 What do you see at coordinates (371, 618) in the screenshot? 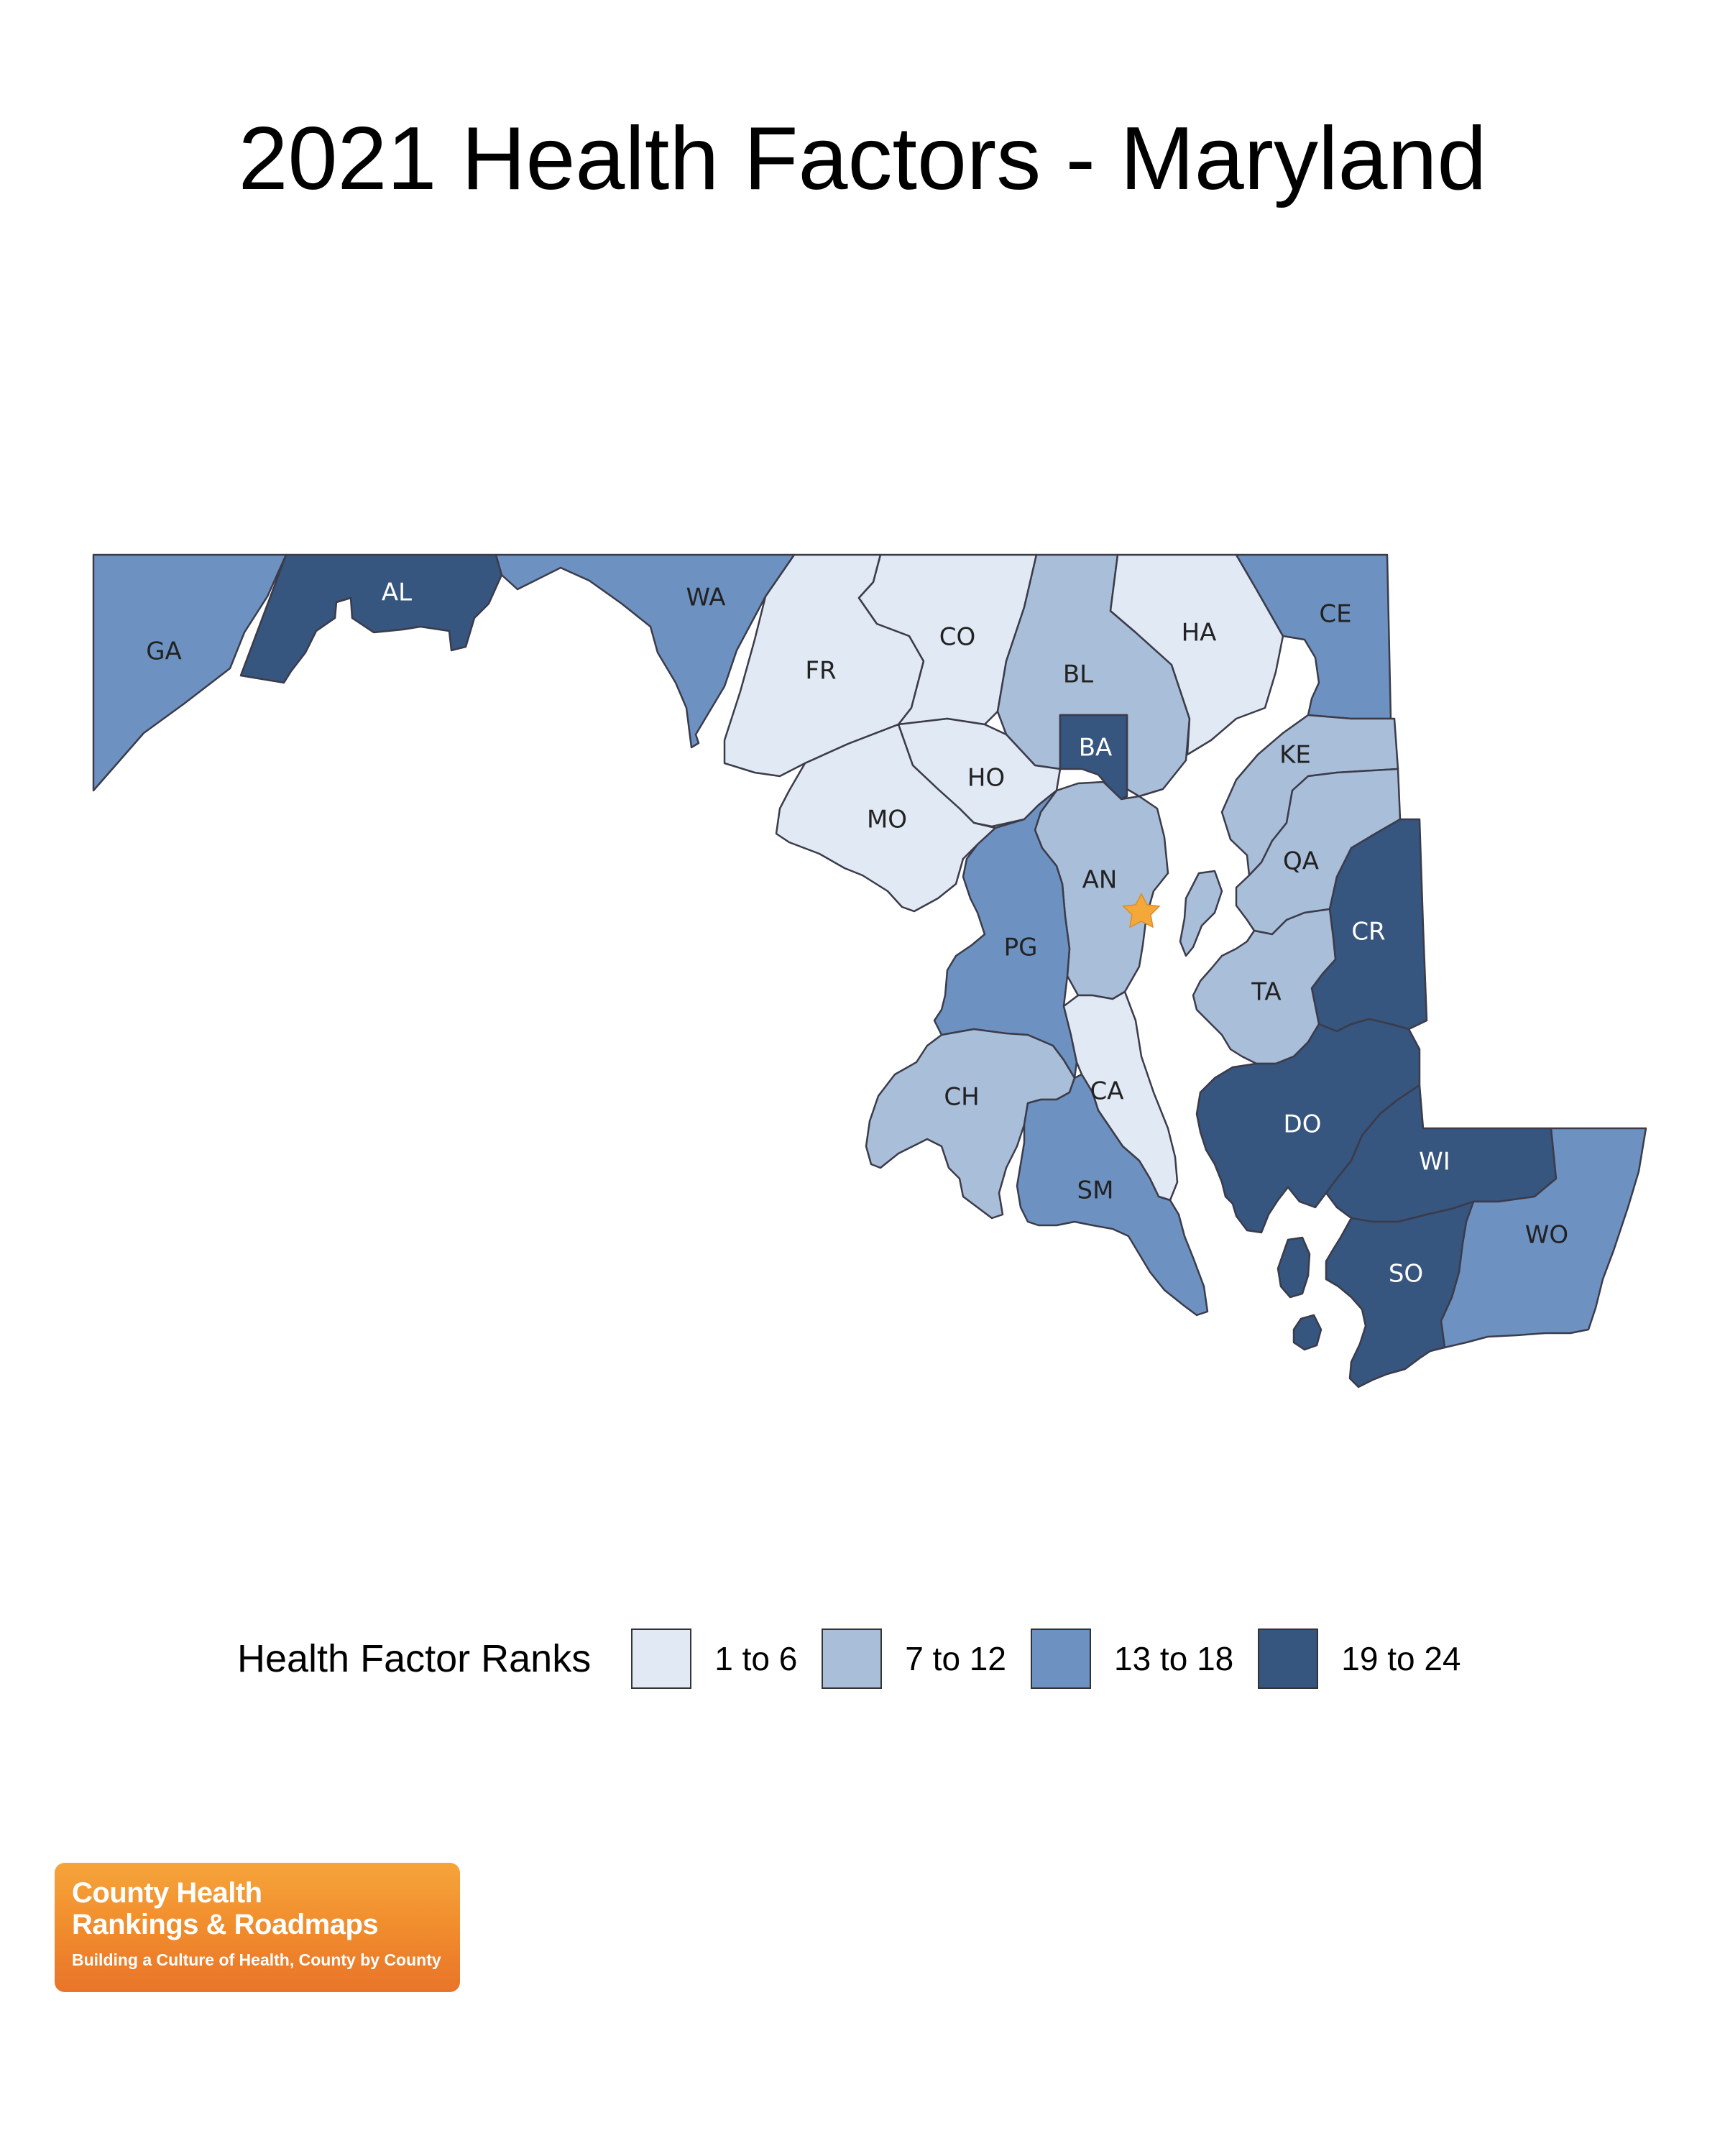
I see `county-al` at bounding box center [371, 618].